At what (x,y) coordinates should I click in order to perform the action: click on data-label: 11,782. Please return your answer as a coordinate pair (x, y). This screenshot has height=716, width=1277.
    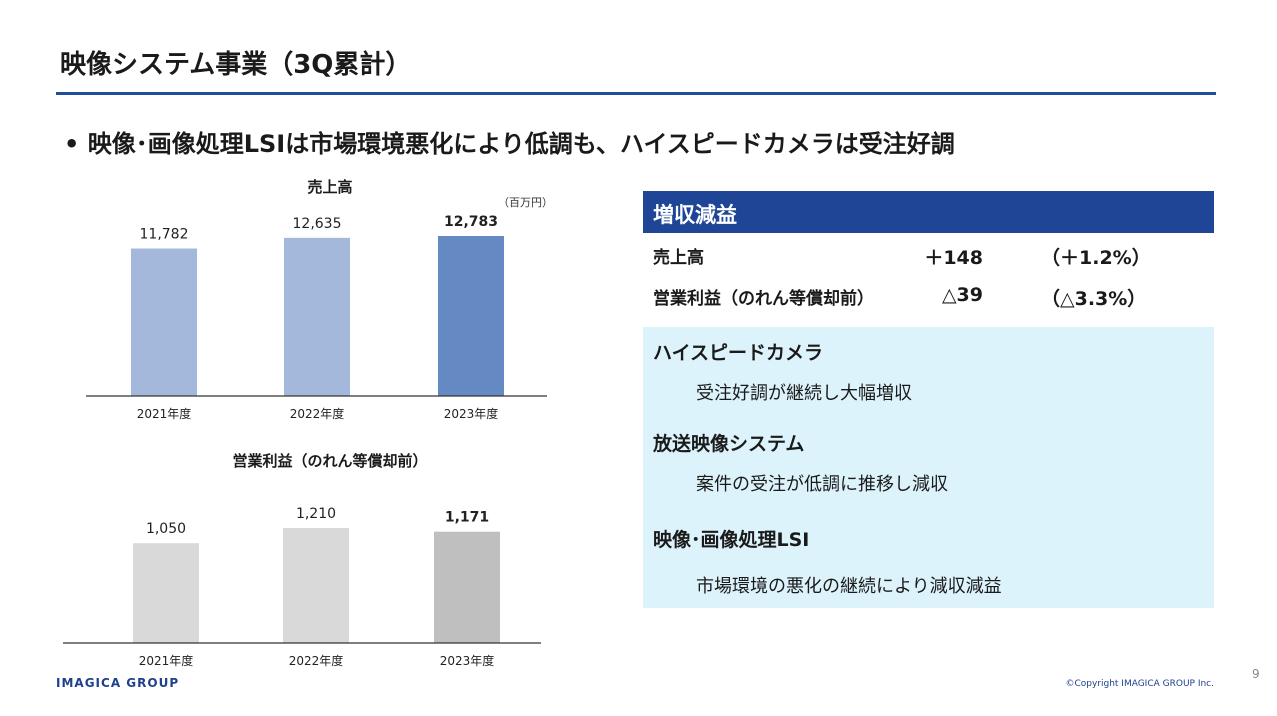
    Looking at the image, I should click on (164, 235).